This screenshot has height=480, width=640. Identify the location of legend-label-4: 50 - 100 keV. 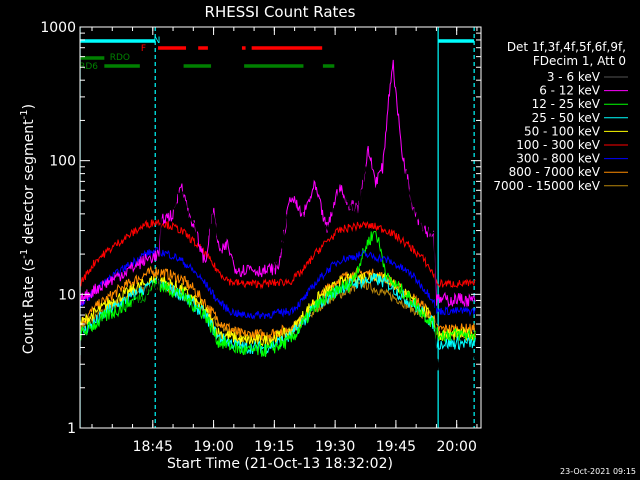
(562, 131).